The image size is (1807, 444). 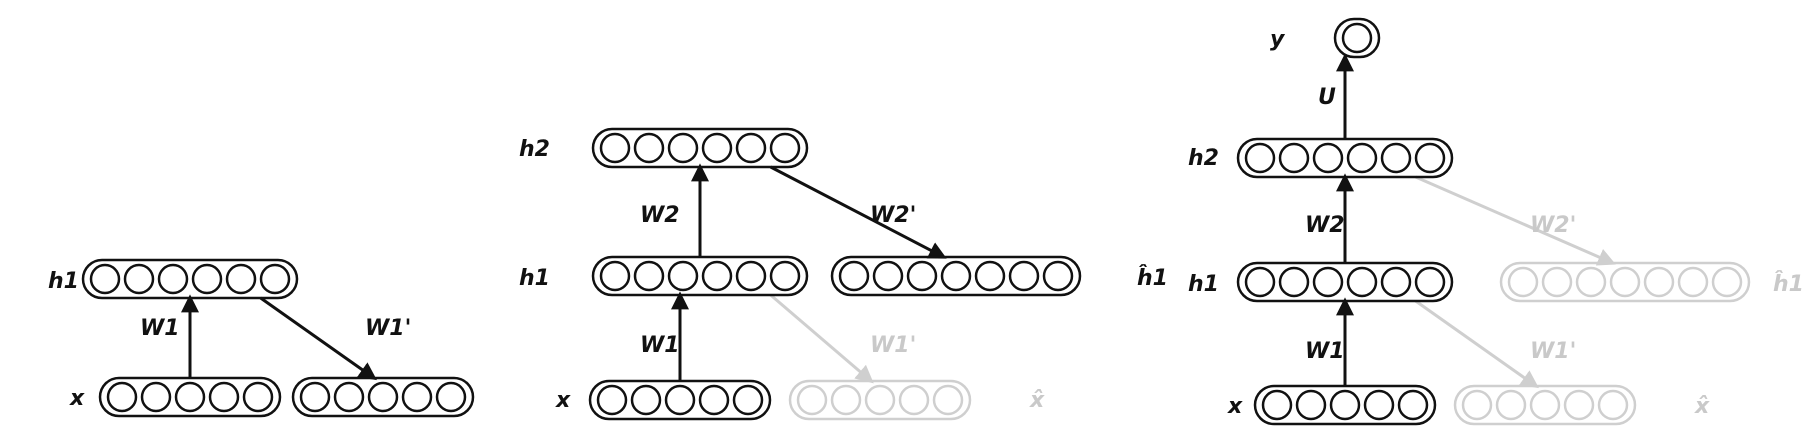 I want to click on panel-1-layer-x, so click(x=190, y=397).